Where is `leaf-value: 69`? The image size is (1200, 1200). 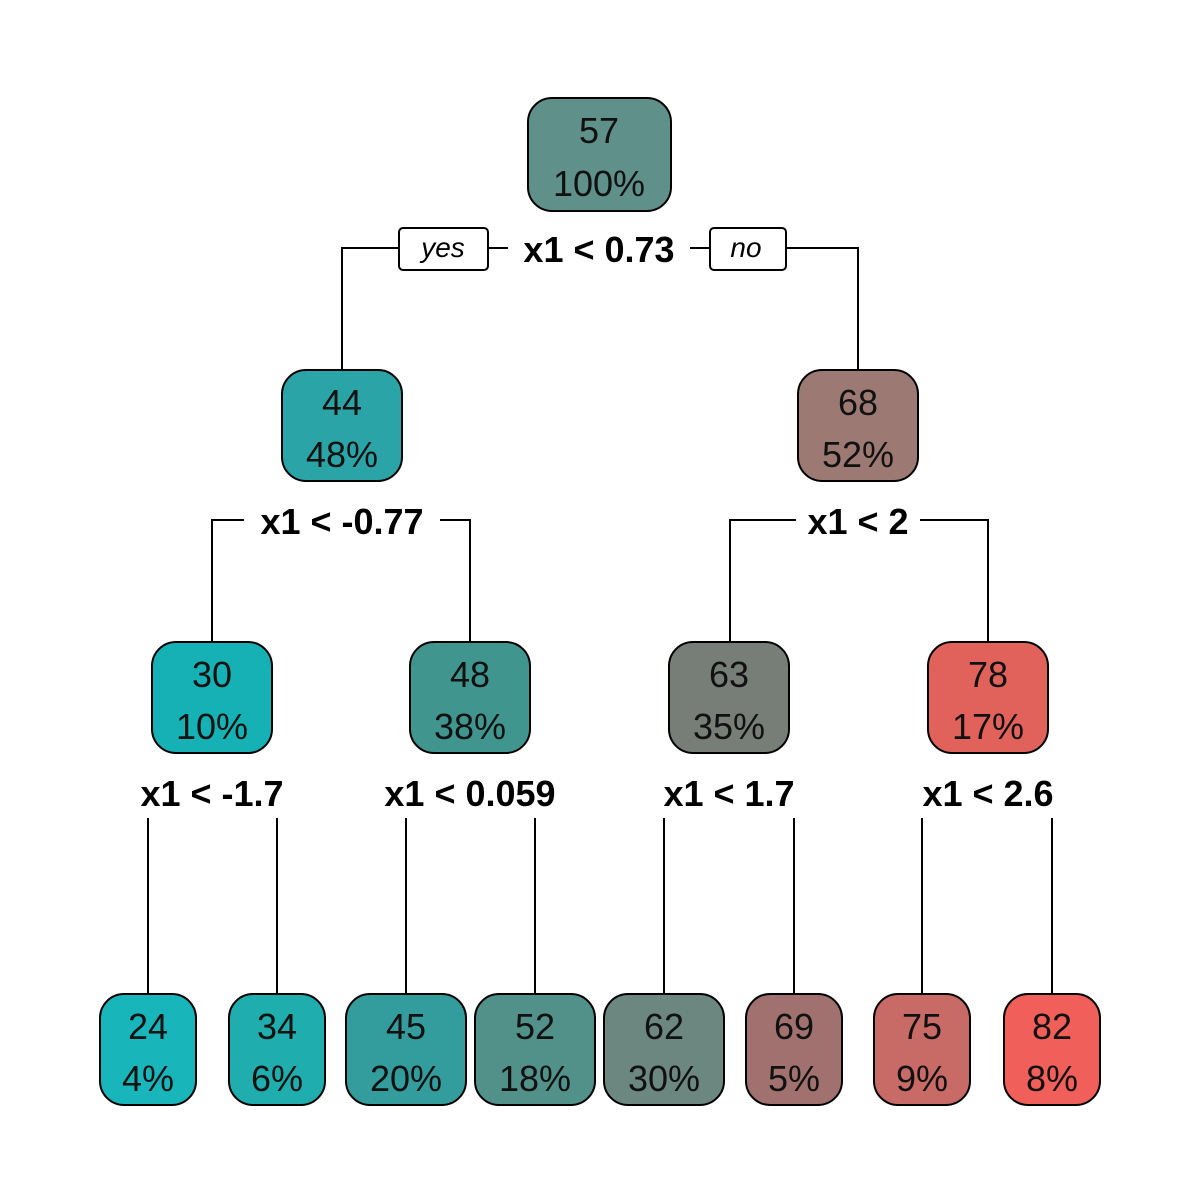 leaf-value: 69 is located at coordinates (794, 1026).